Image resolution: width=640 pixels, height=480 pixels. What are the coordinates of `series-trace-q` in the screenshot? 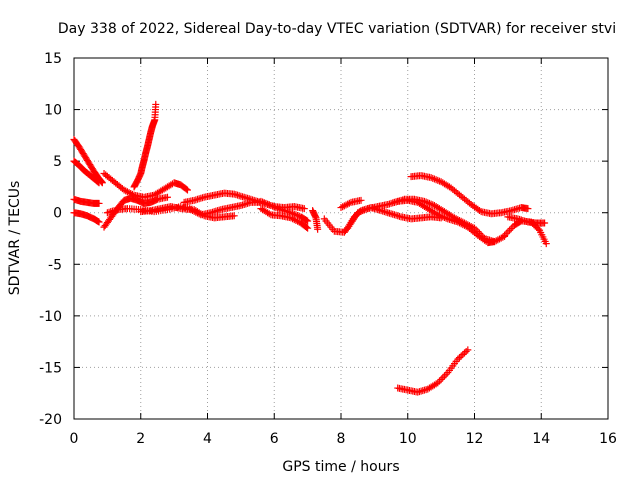 It's located at (449, 220).